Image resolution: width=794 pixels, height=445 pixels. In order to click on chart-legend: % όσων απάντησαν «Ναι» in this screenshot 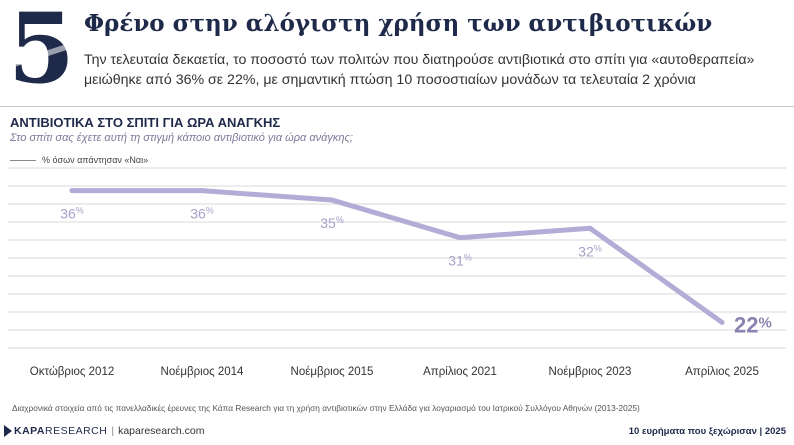, I will do `click(79, 160)`.